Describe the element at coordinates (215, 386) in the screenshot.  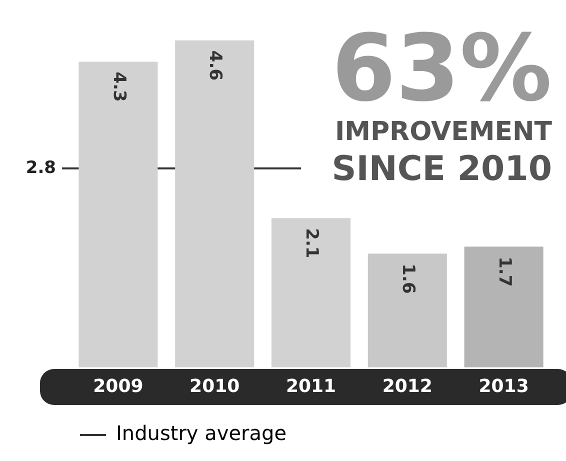
I see `x-tick-label: 2010` at that location.